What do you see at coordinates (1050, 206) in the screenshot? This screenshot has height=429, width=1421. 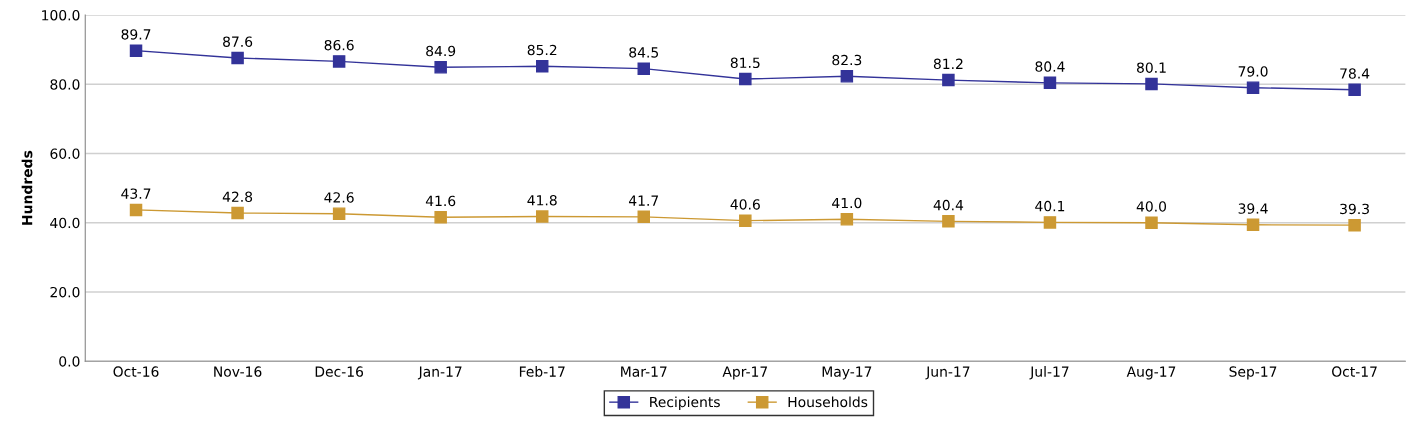 I see `data-label: 40.1` at bounding box center [1050, 206].